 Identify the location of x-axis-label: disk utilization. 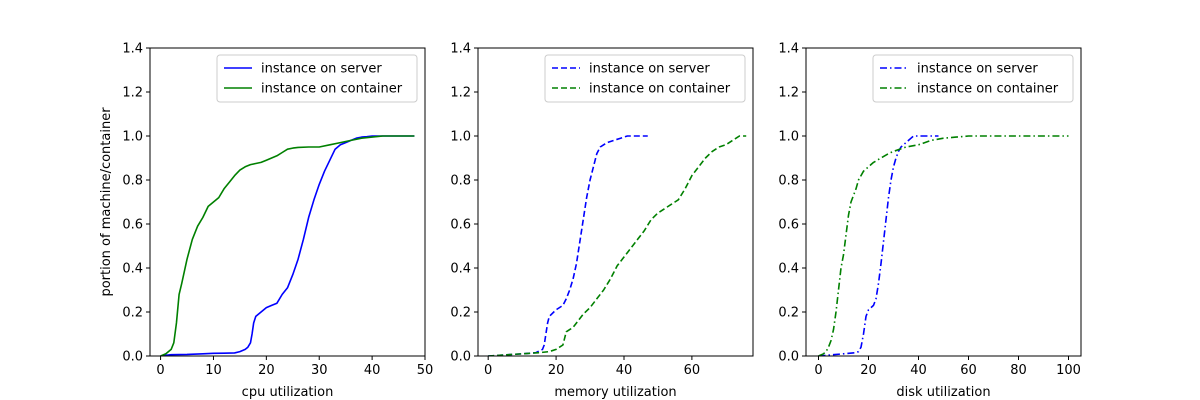
(943, 392).